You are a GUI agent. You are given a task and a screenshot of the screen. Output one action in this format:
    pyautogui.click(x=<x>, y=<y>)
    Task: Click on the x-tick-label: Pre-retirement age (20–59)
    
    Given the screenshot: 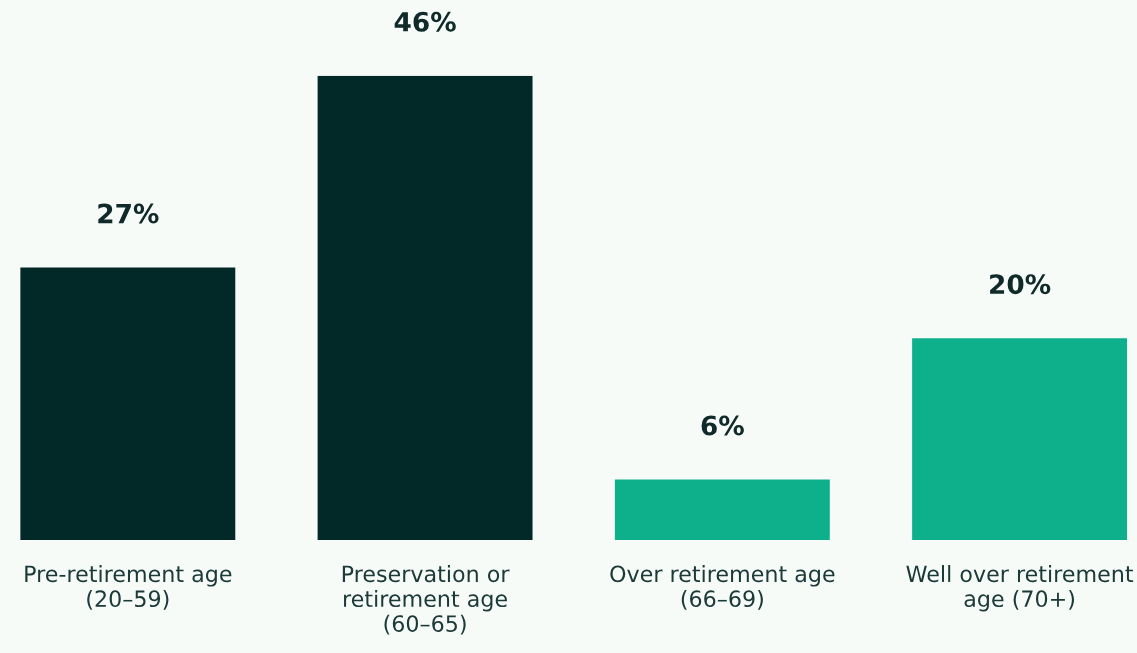 What is the action you would take?
    pyautogui.click(x=128, y=587)
    